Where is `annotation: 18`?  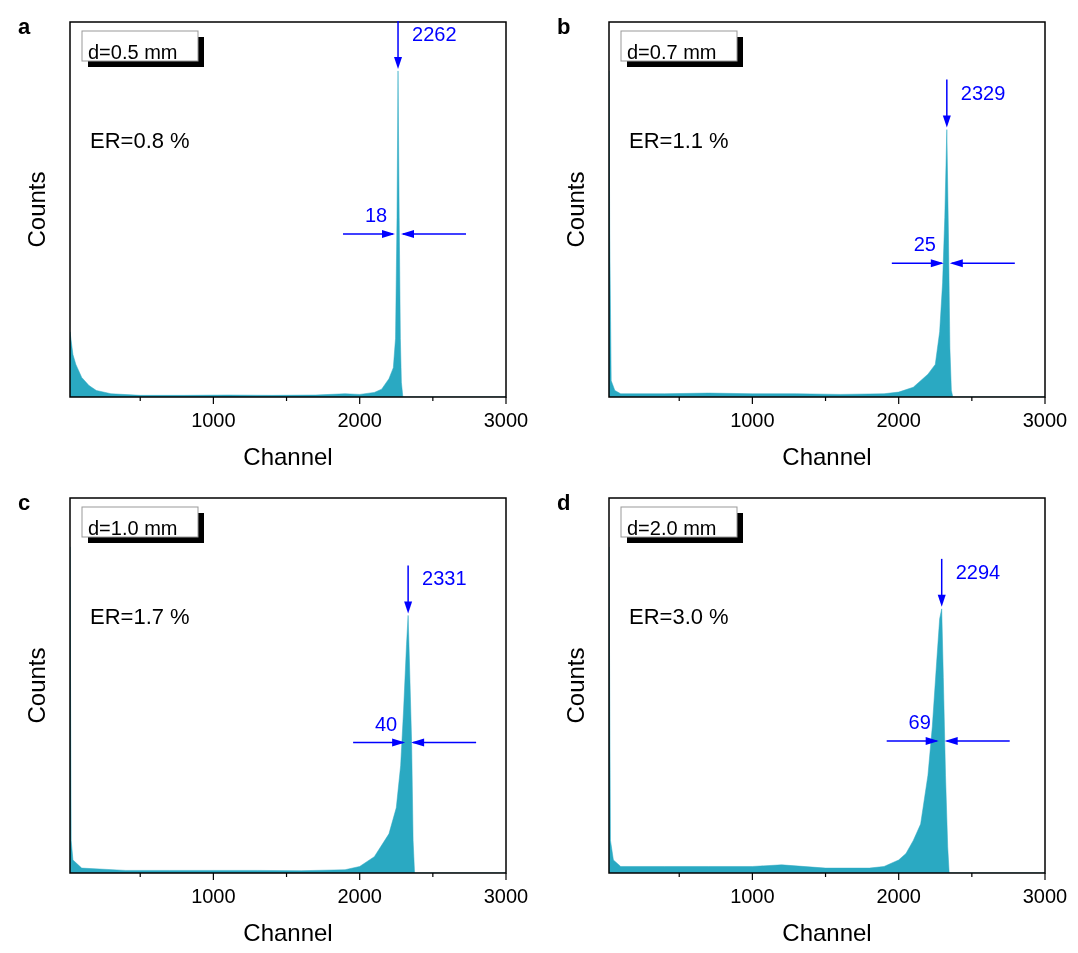 annotation: 18 is located at coordinates (376, 214).